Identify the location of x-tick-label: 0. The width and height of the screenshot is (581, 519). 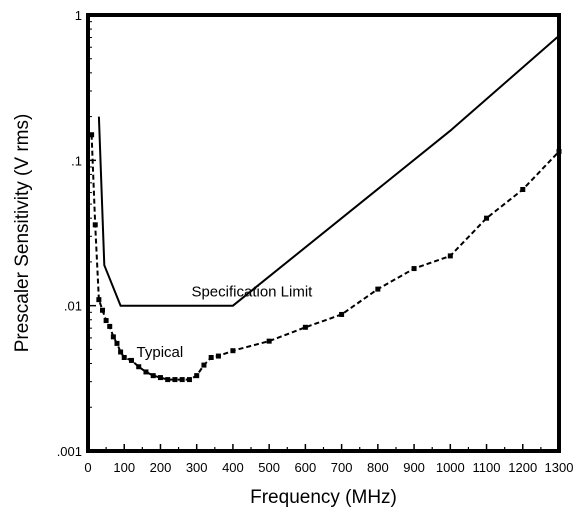
(87, 467).